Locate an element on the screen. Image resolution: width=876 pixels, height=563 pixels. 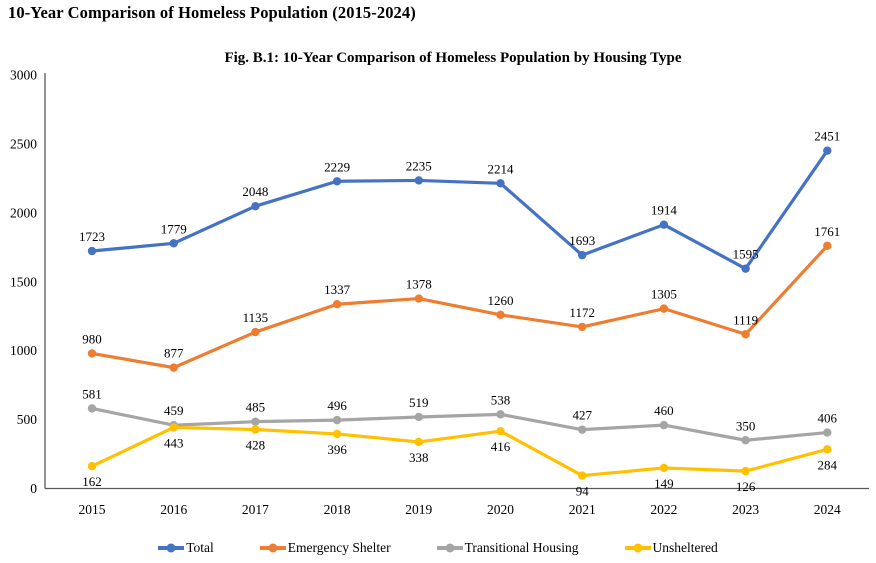
data-label: 149 is located at coordinates (664, 483).